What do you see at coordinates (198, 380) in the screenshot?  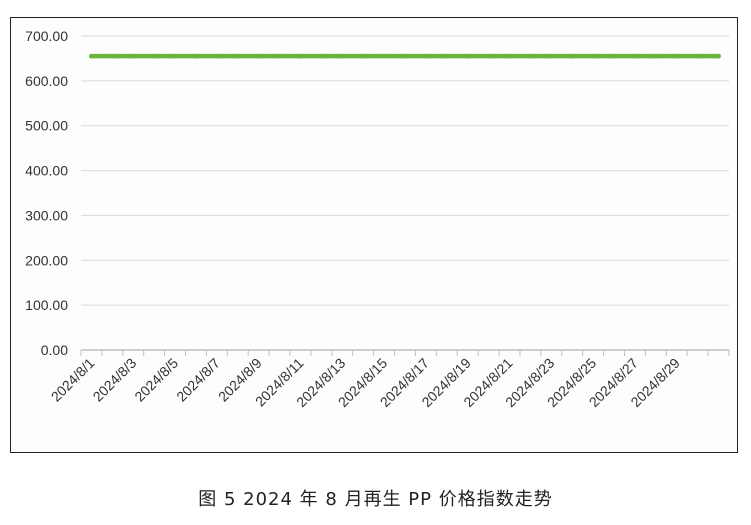 I see `x-tick-label: 2024/8/7` at bounding box center [198, 380].